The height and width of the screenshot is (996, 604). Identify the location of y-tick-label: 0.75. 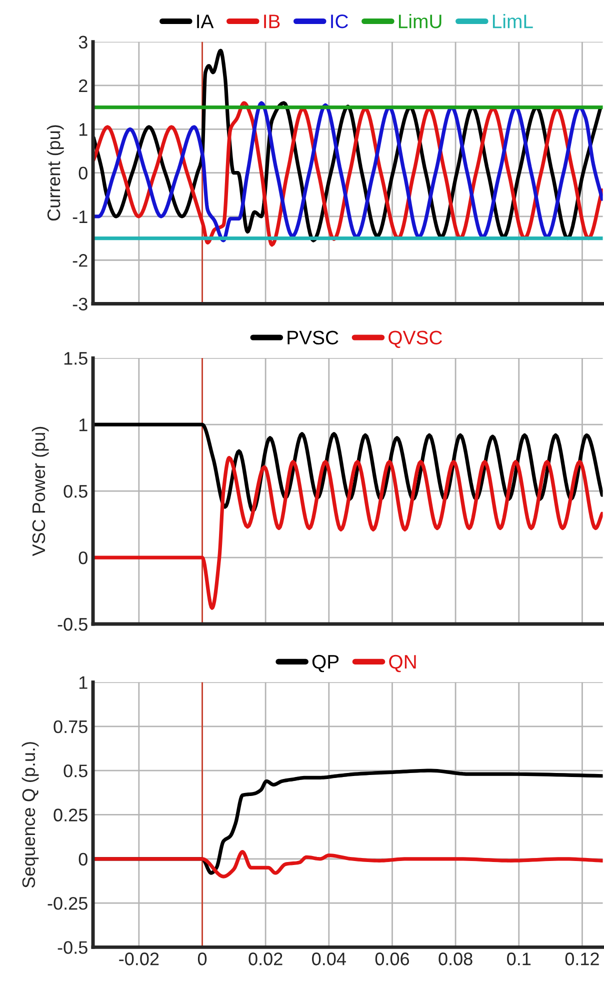
(71, 727).